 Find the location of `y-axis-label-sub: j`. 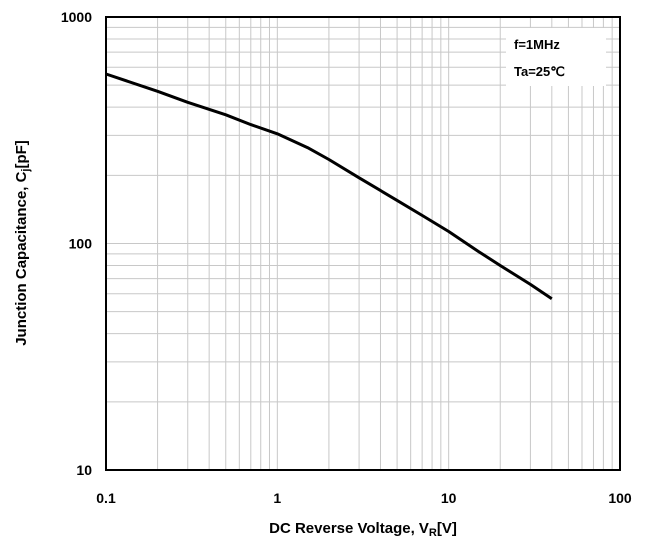

y-axis-label-sub: j is located at coordinates (26, 171).